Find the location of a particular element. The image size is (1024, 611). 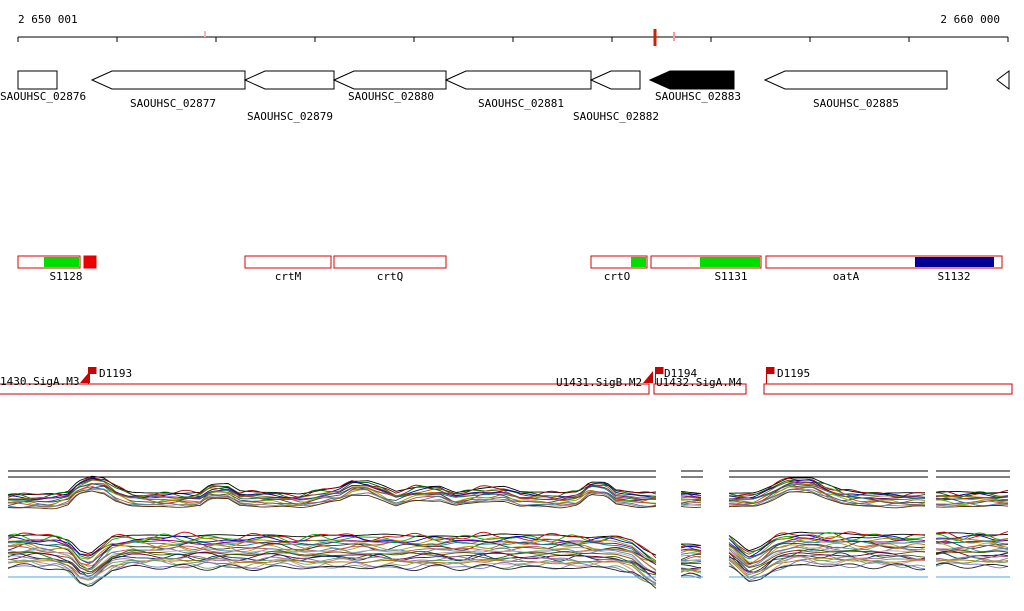

feature-box-red-box is located at coordinates (90, 262).